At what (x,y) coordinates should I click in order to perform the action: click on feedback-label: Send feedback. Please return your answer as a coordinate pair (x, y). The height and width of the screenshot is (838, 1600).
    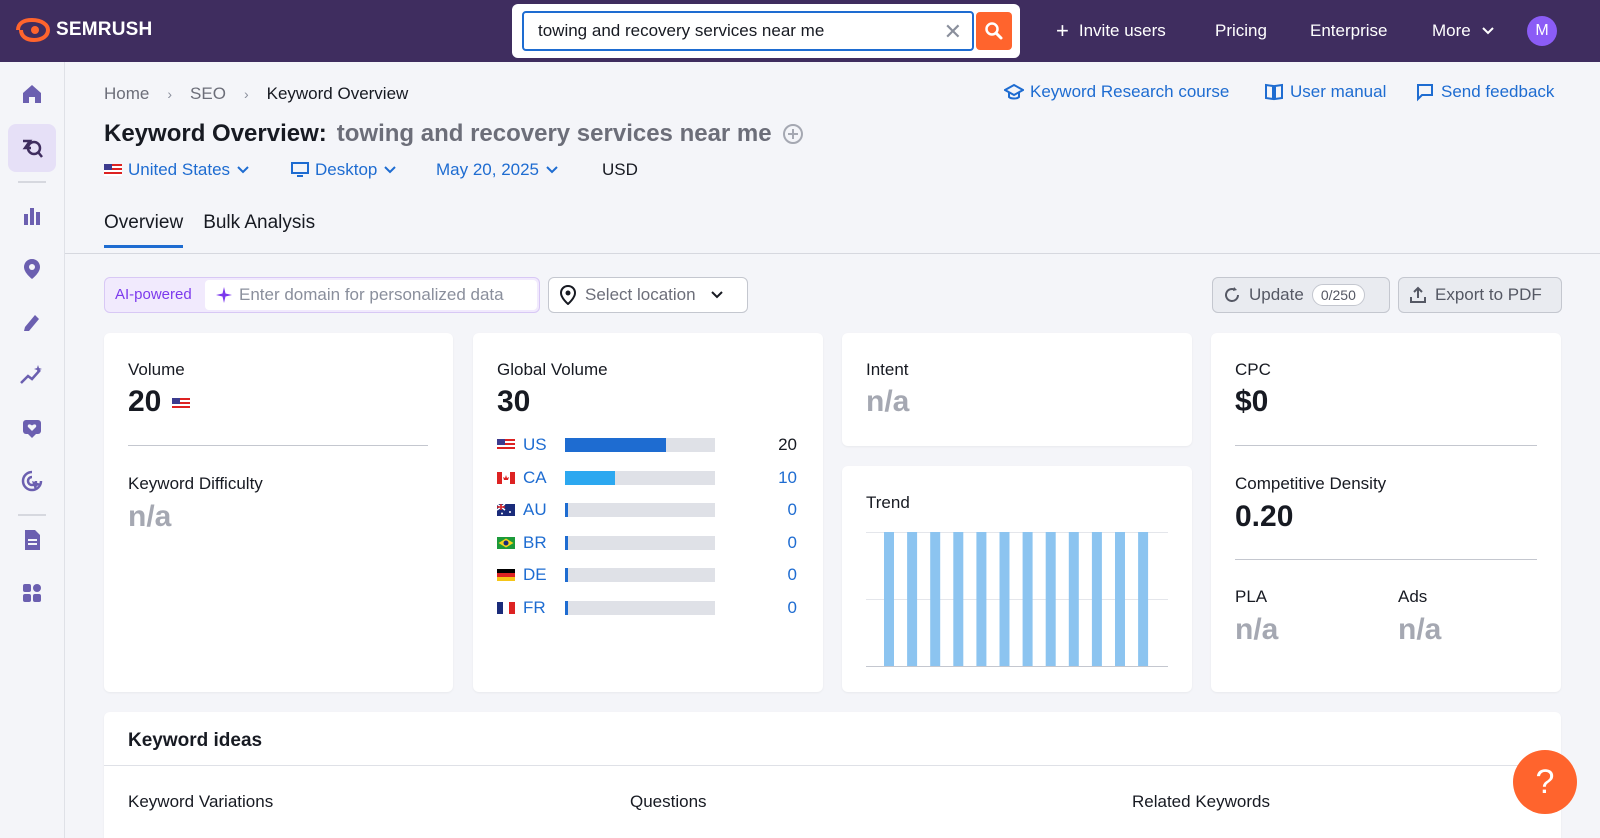
    Looking at the image, I should click on (1498, 91).